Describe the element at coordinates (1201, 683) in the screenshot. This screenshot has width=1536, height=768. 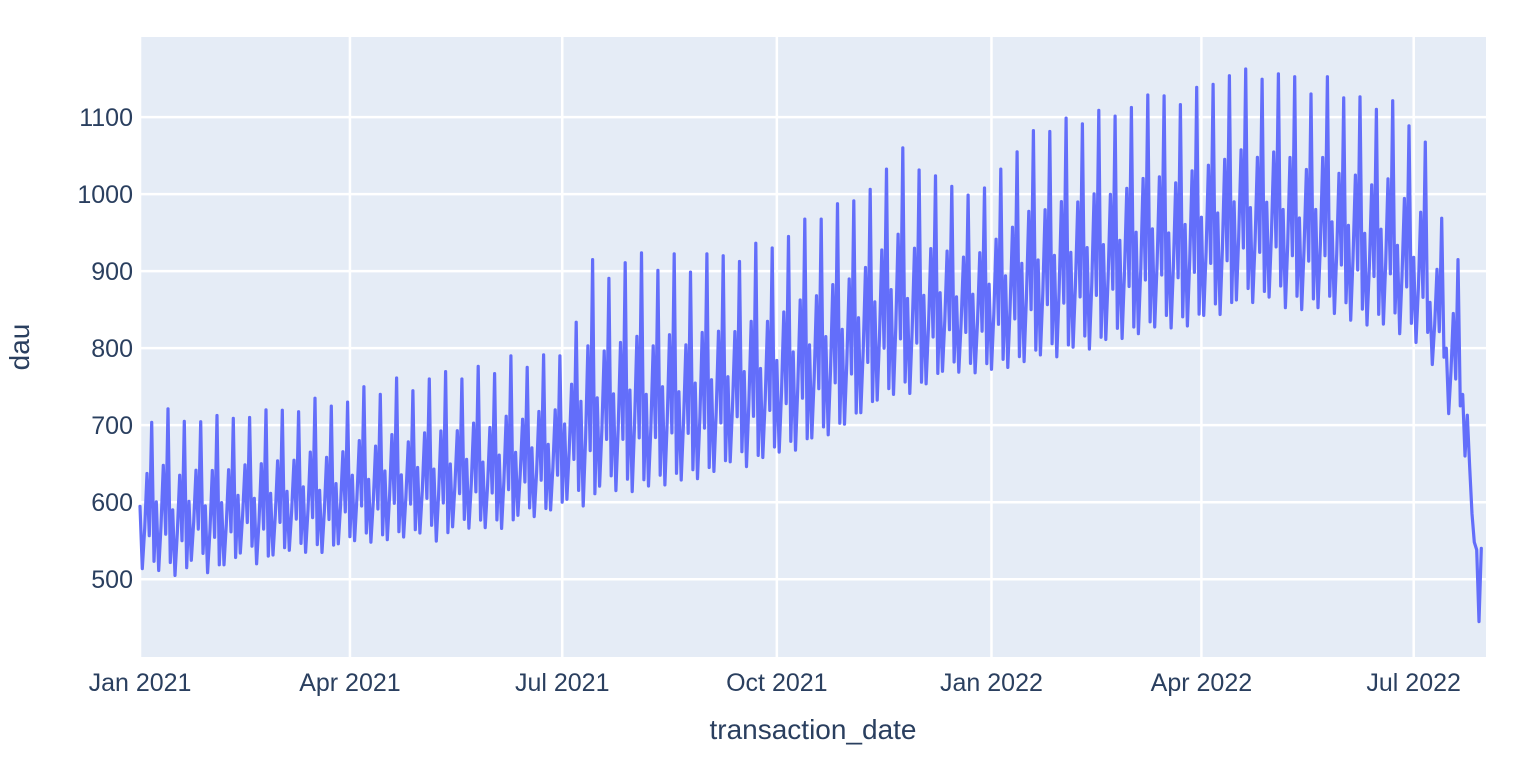
I see `x-tick-label: Apr 2022` at that location.